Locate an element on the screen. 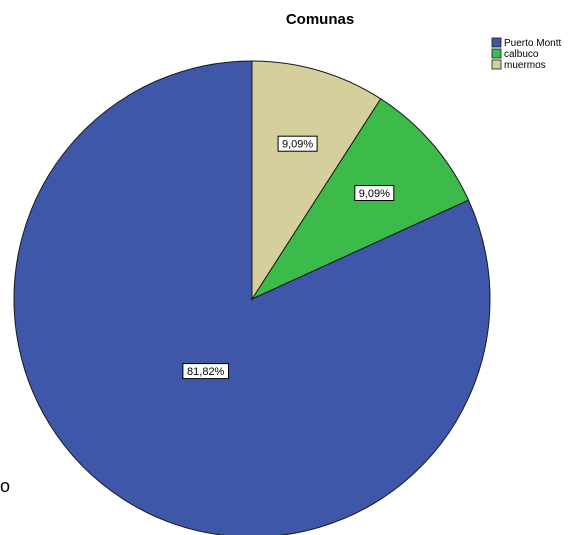  slice-label-text: 81,82% is located at coordinates (206, 372).